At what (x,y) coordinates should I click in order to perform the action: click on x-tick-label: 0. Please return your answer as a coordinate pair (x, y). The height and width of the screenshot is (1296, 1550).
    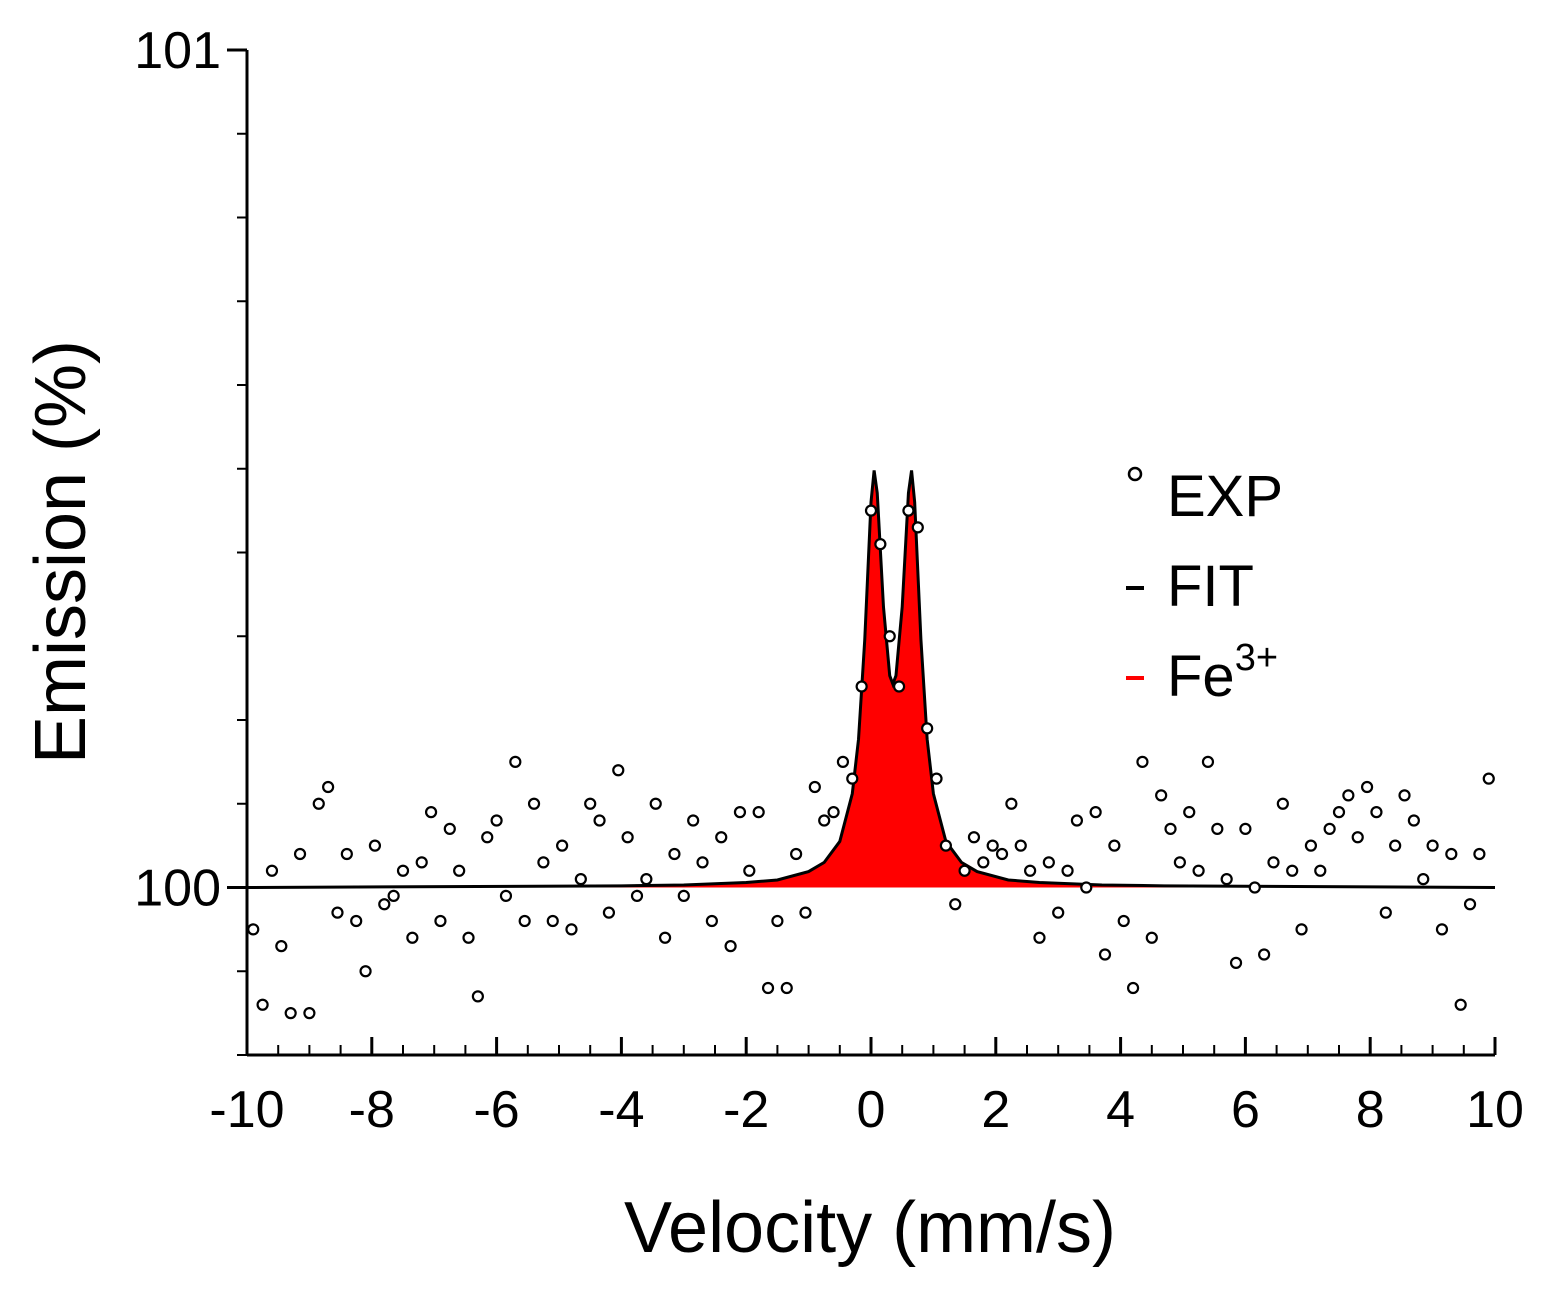
    Looking at the image, I should click on (871, 1110).